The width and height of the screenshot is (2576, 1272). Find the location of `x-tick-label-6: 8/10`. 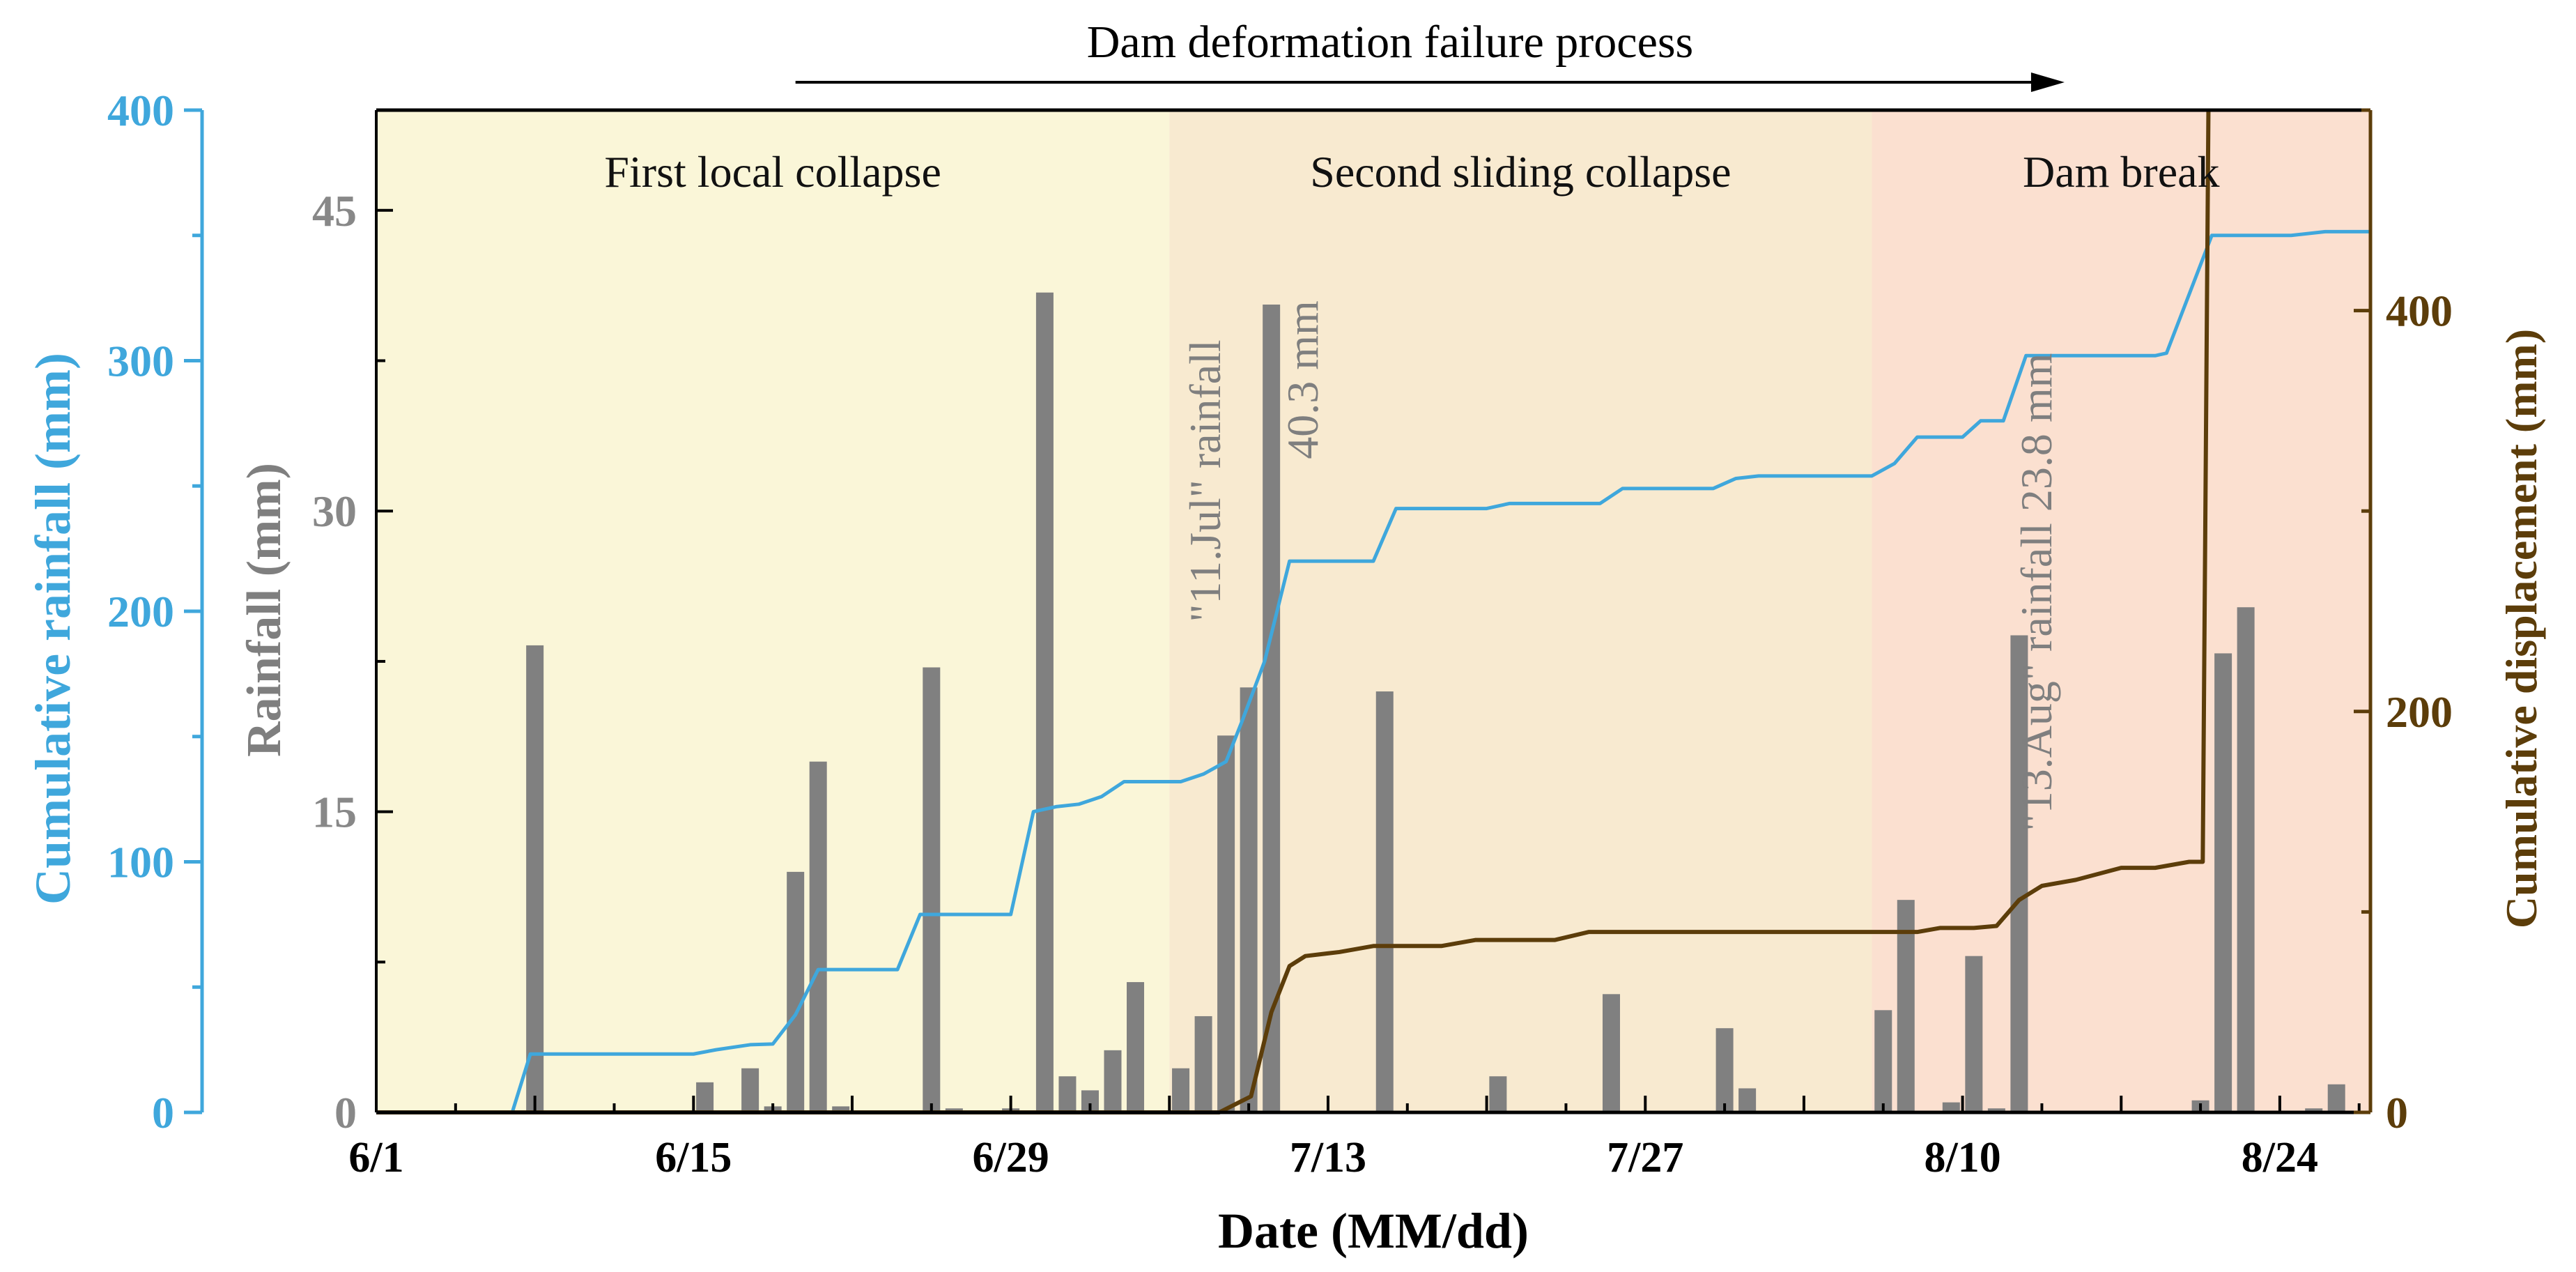

x-tick-label-6: 8/10 is located at coordinates (1962, 1158).